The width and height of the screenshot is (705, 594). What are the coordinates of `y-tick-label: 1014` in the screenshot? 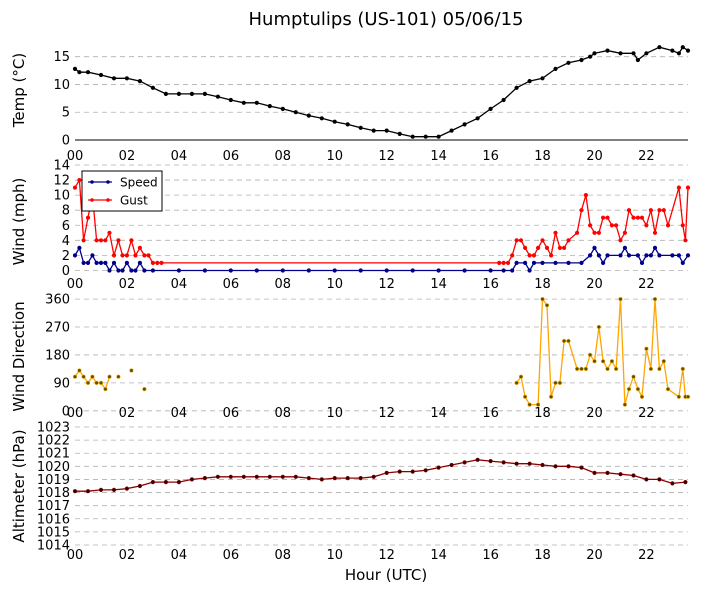 It's located at (53, 546).